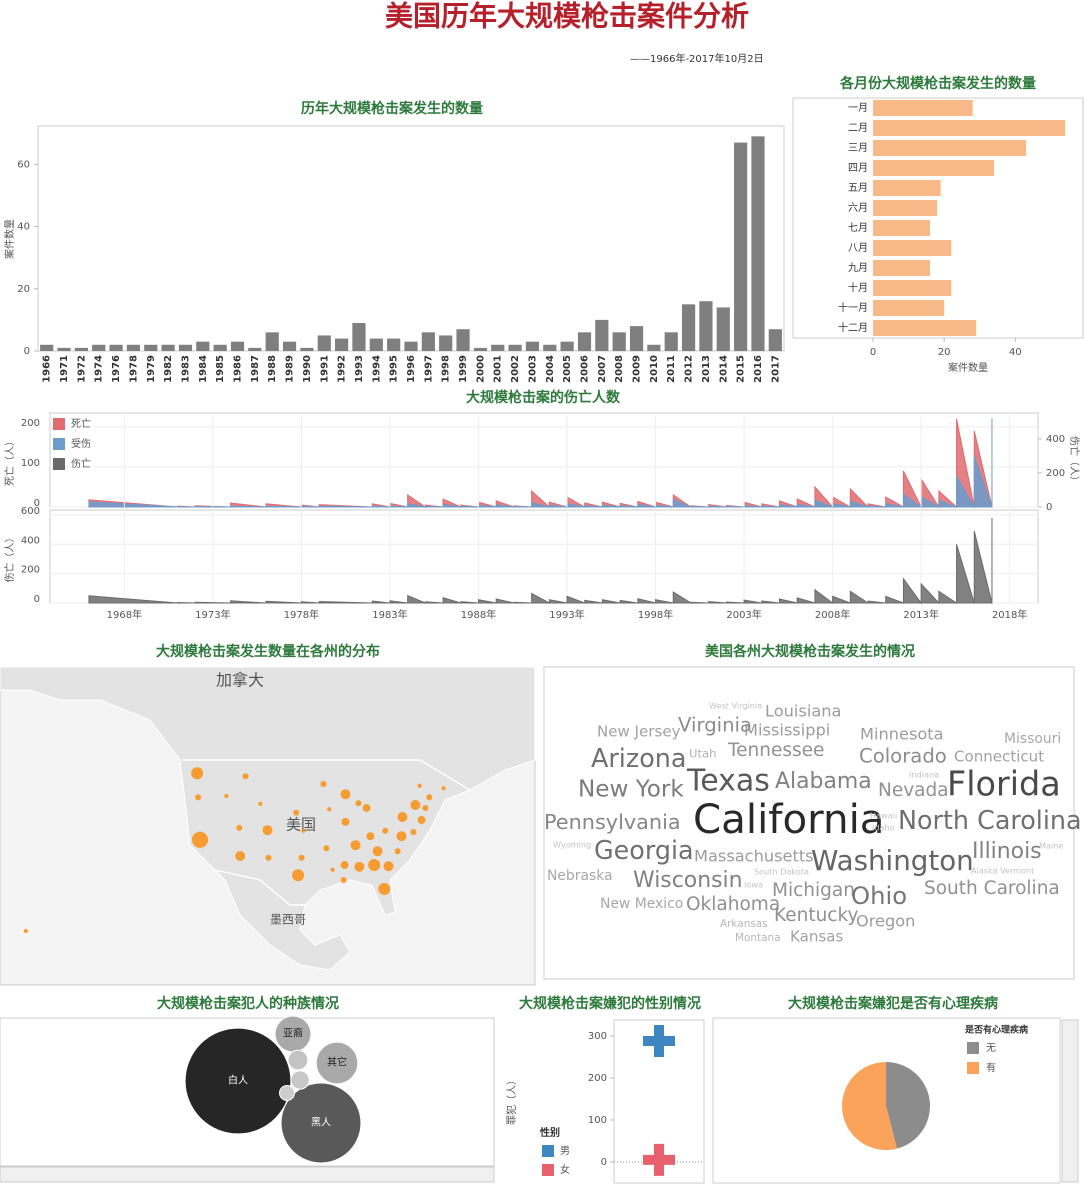 This screenshot has width=1084, height=1184. Describe the element at coordinates (1004, 784) in the screenshot. I see `word: Florida` at that location.